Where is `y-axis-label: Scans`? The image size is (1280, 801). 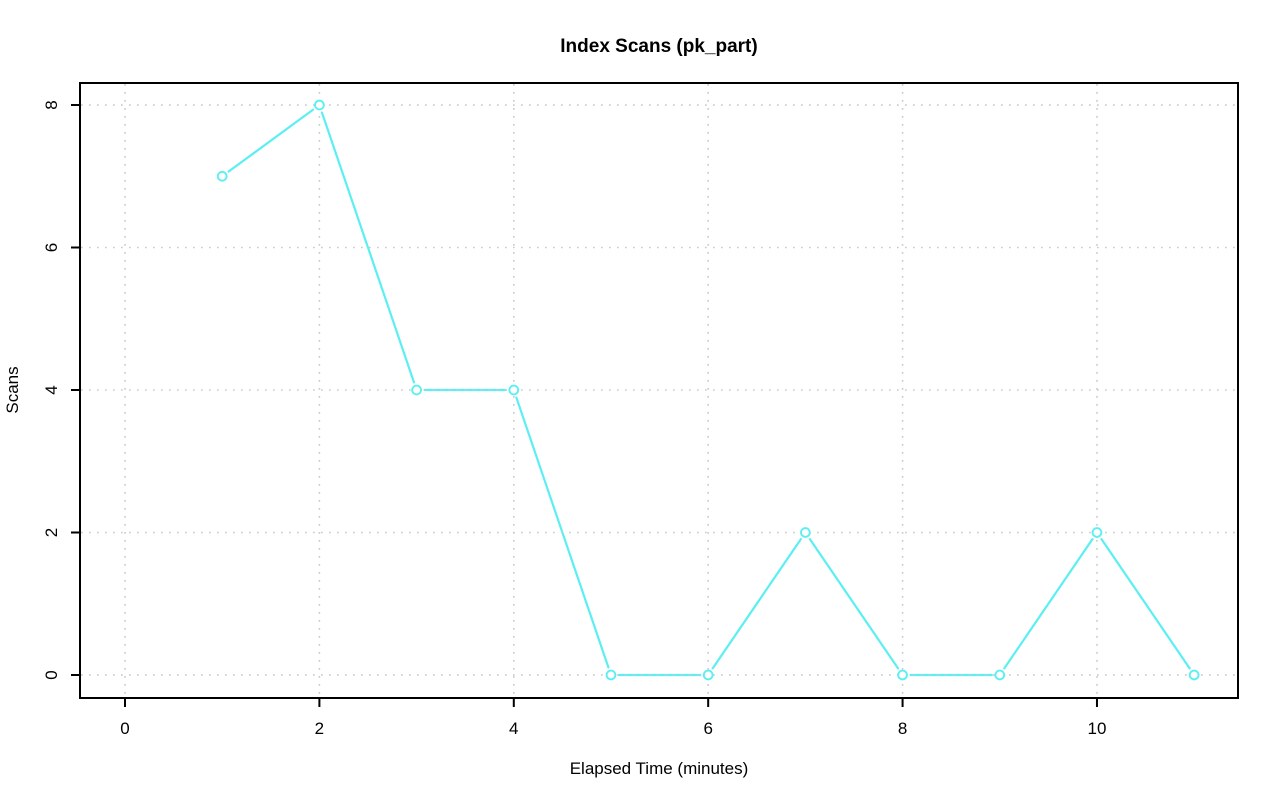
y-axis-label: Scans is located at coordinates (12, 390).